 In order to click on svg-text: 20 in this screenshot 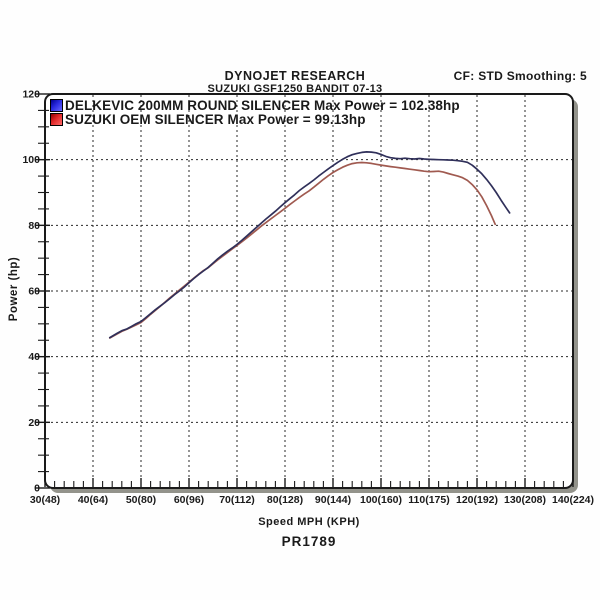, I will do `click(34, 423)`.